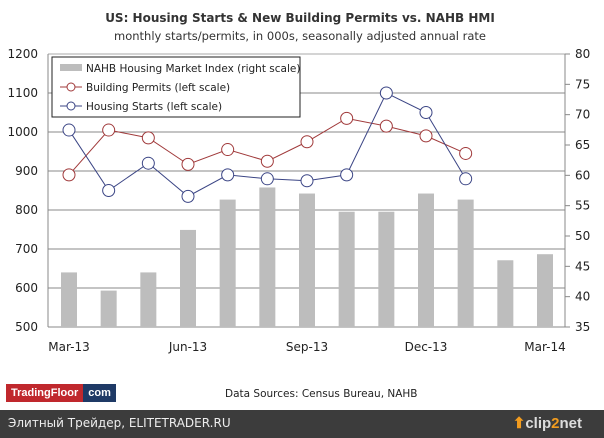 This screenshot has width=604, height=438. I want to click on right-tick-label: 35, so click(582, 327).